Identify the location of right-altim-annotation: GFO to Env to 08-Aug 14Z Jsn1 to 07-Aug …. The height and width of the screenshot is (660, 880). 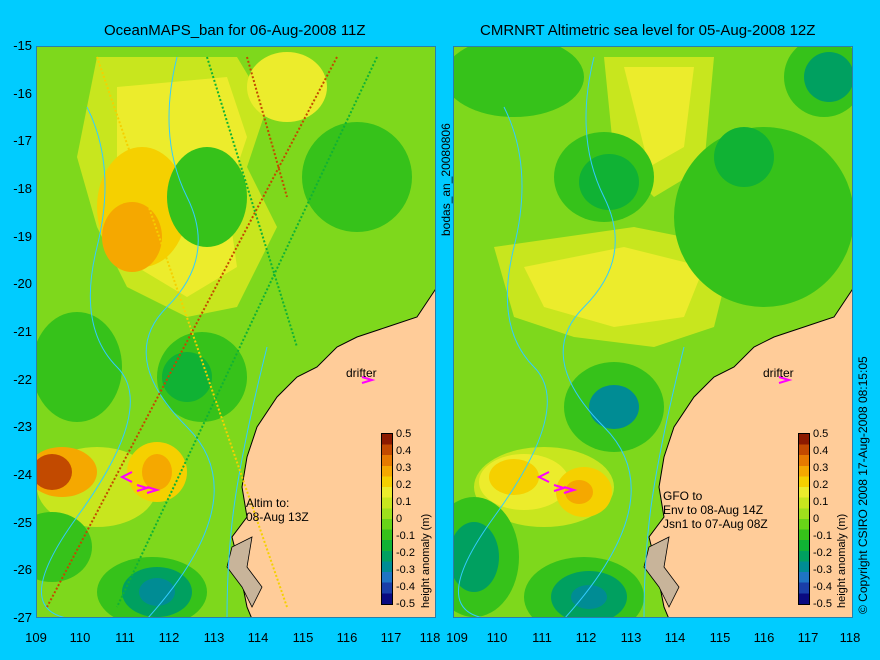
(715, 510).